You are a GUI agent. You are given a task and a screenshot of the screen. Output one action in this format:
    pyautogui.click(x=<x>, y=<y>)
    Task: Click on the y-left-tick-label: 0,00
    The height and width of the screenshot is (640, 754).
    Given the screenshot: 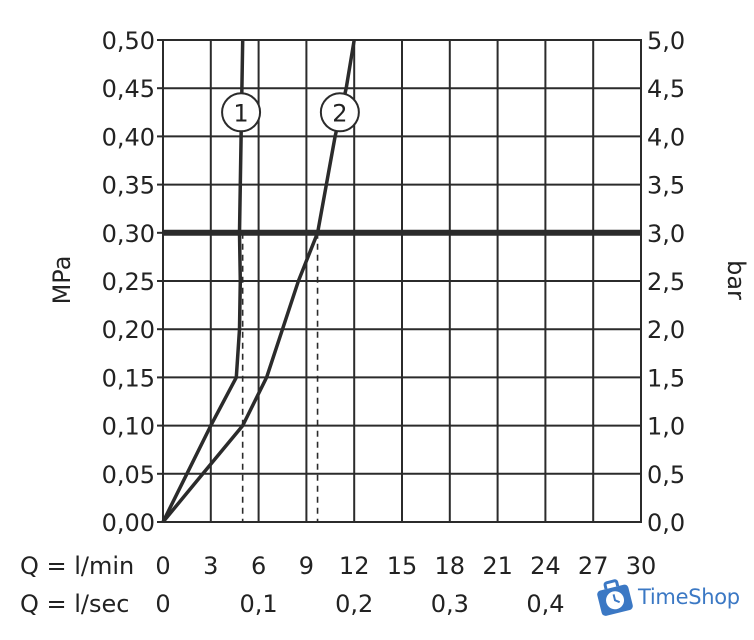 What is the action you would take?
    pyautogui.click(x=128, y=523)
    